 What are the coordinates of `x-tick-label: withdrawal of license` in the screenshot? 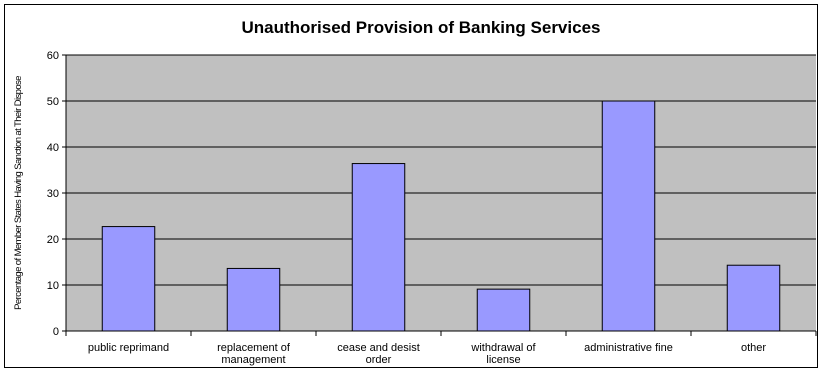 It's located at (503, 354).